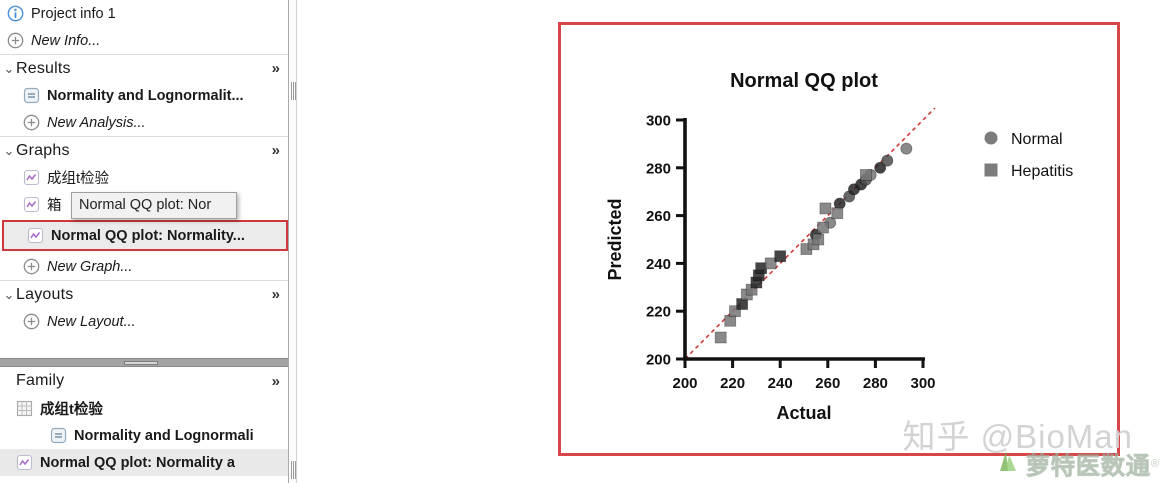 Image resolution: width=1161 pixels, height=483 pixels. I want to click on x-axis-label: Actual, so click(803, 413).